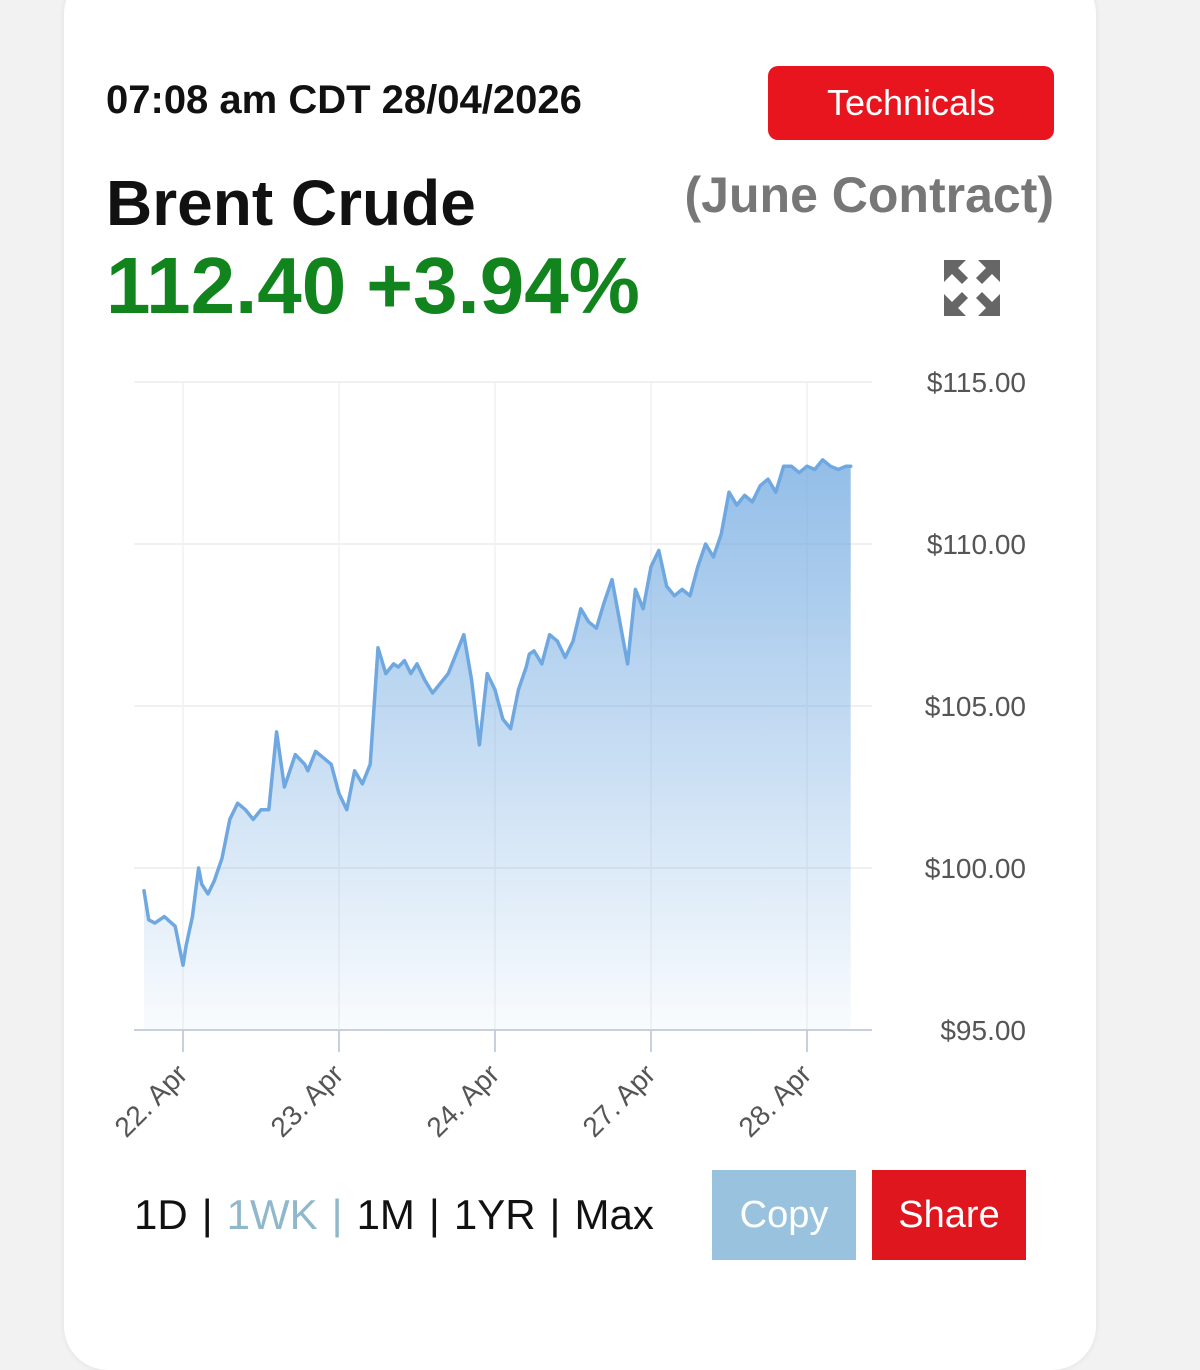  I want to click on y-tick-label: $110.00, so click(976, 544).